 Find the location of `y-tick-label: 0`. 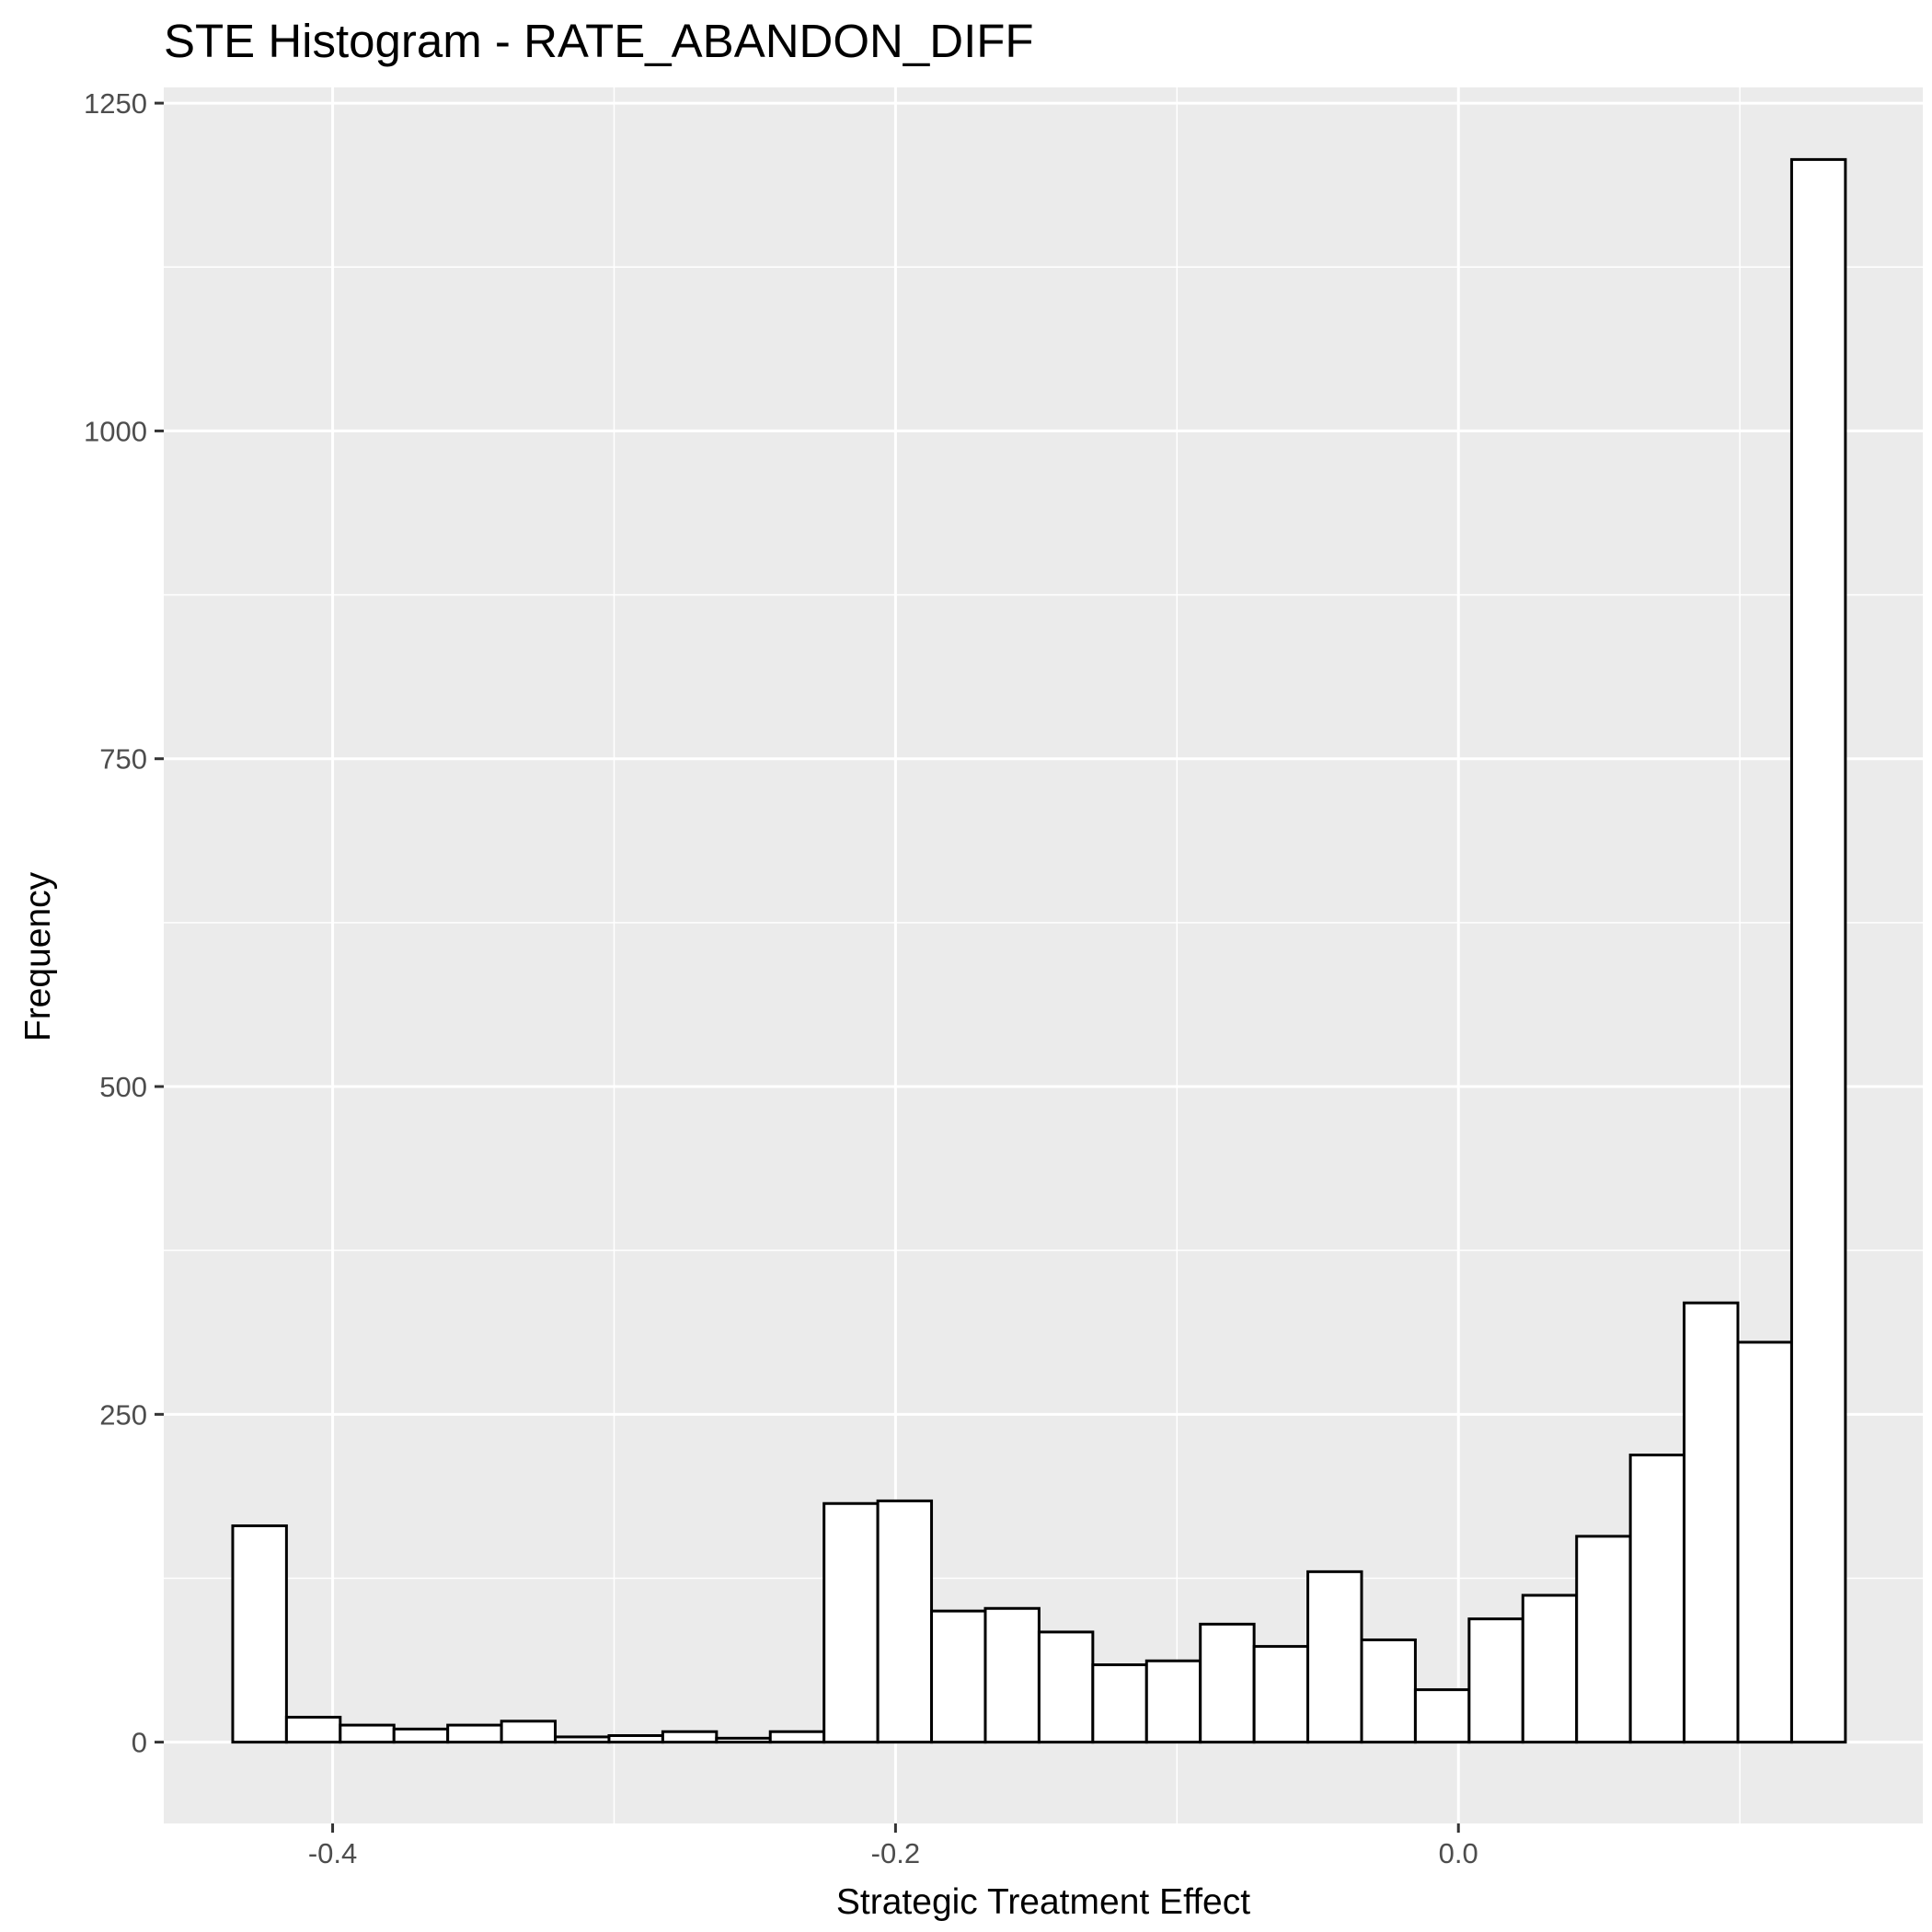

y-tick-label: 0 is located at coordinates (139, 1743).